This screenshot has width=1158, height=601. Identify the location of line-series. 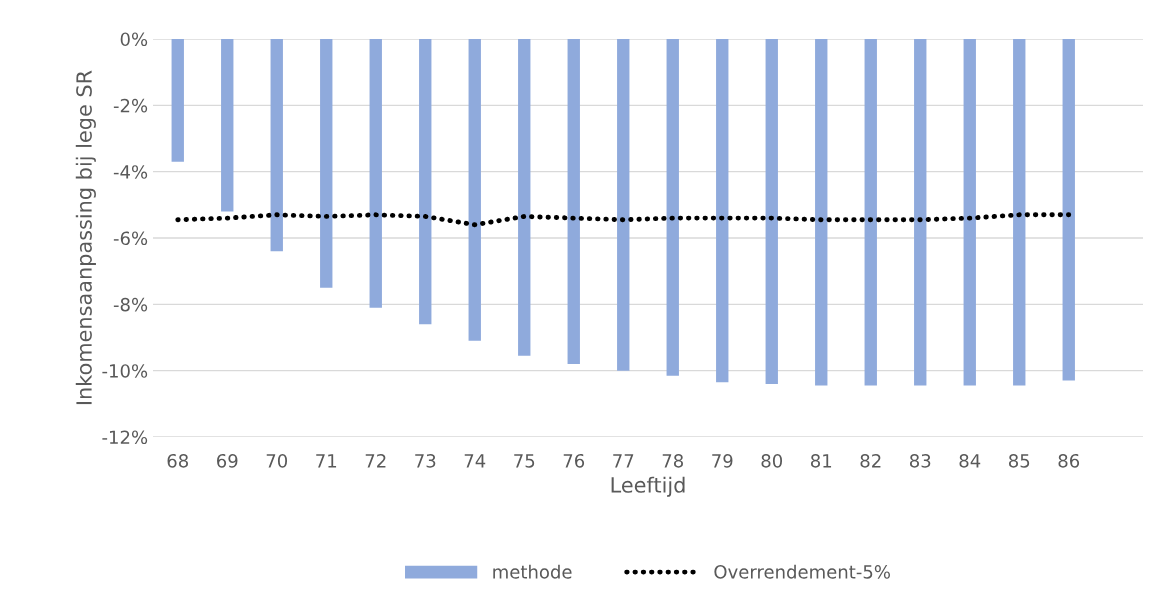
(623, 220).